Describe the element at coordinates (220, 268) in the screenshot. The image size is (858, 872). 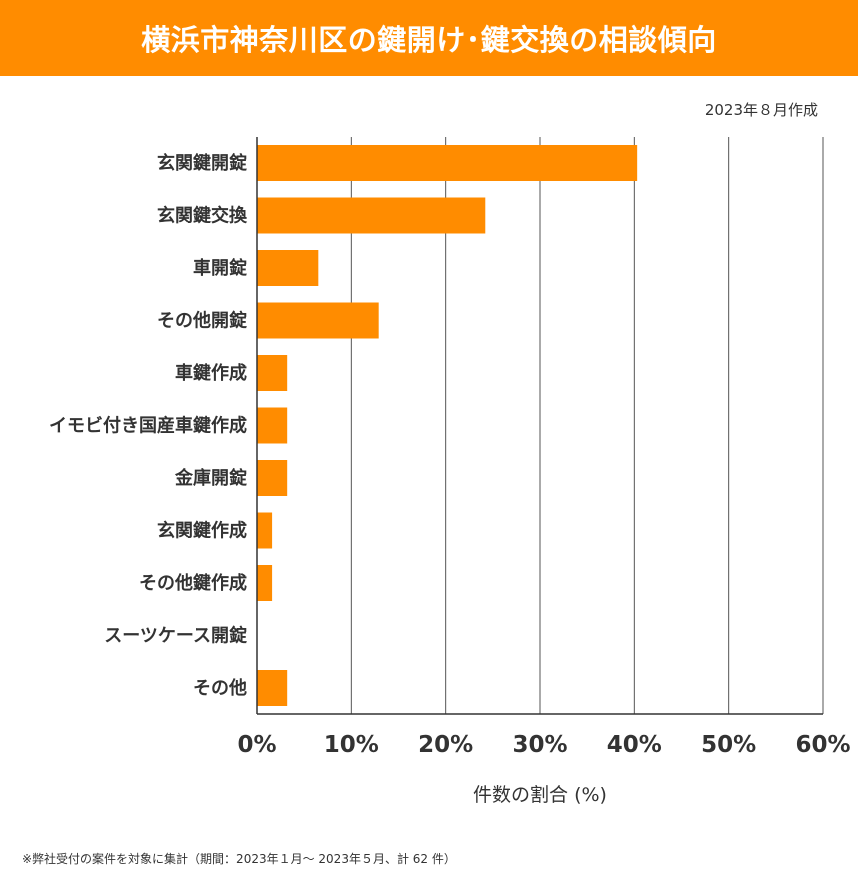
I see `category-label: 車開錠` at that location.